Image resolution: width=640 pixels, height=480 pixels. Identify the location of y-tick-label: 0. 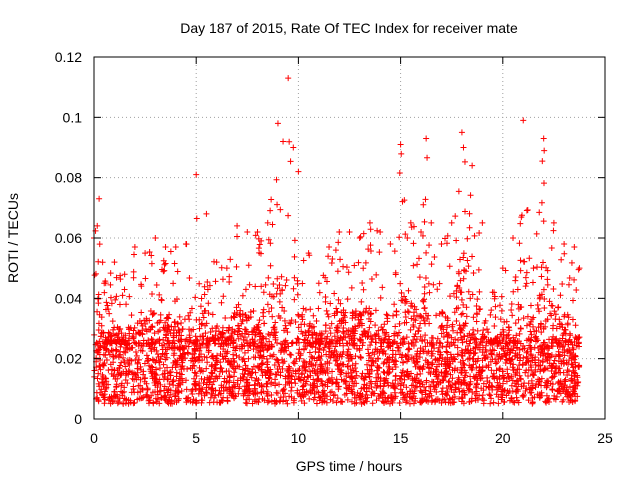
(78, 419).